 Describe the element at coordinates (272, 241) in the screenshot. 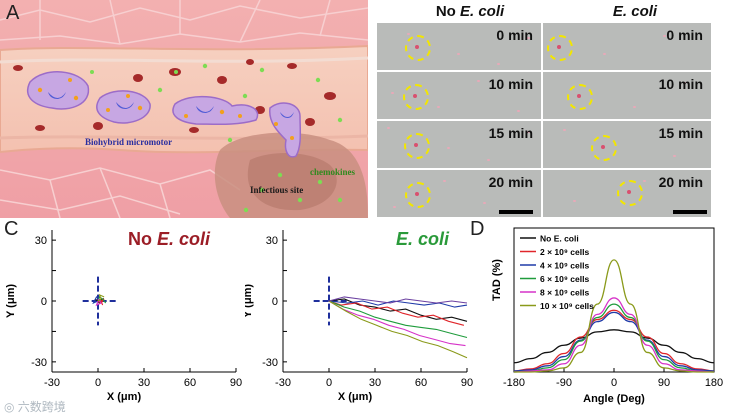

I see `y-tick-label: 30` at that location.